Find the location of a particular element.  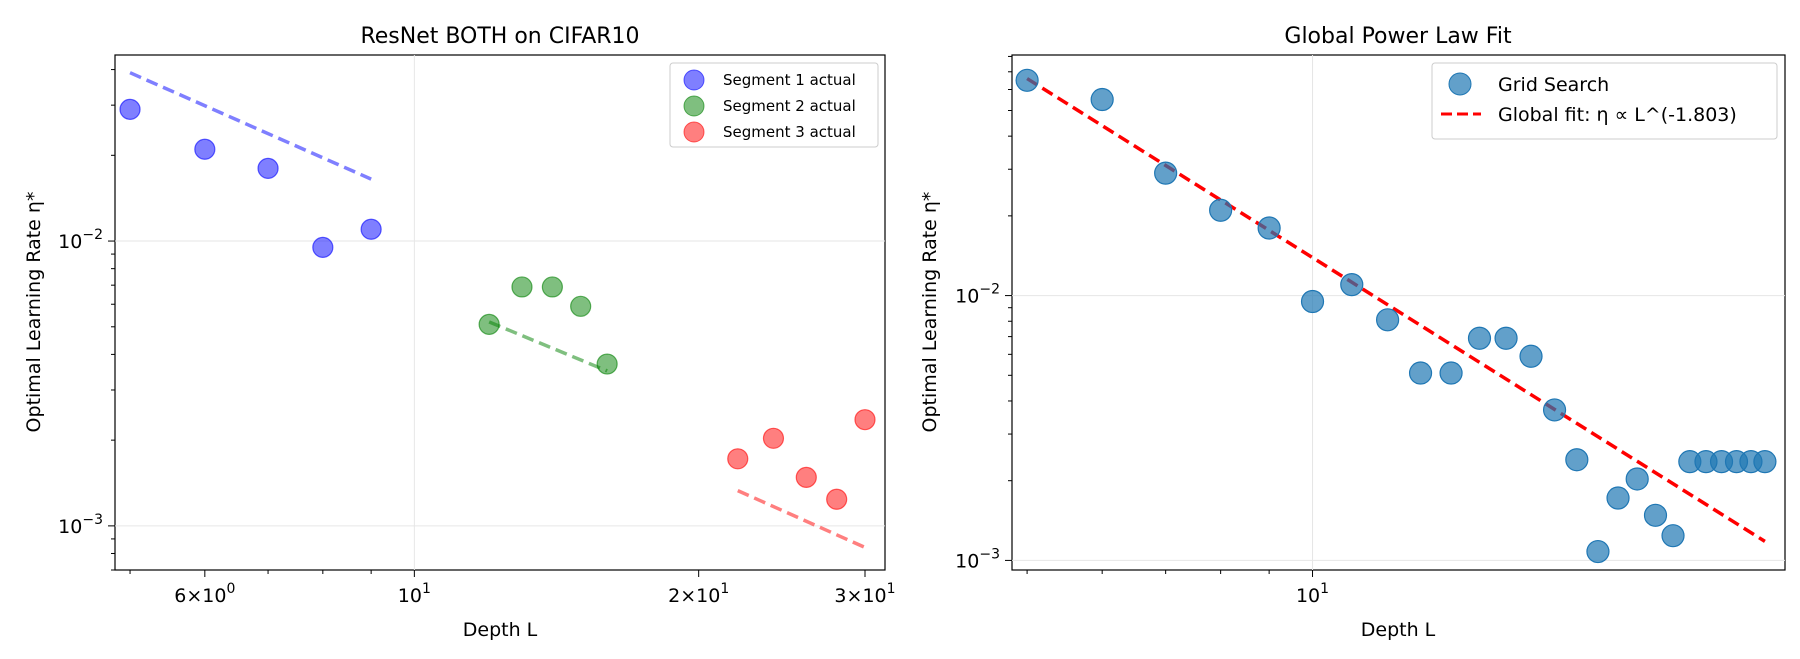

right-legend-box is located at coordinates (1604, 101).